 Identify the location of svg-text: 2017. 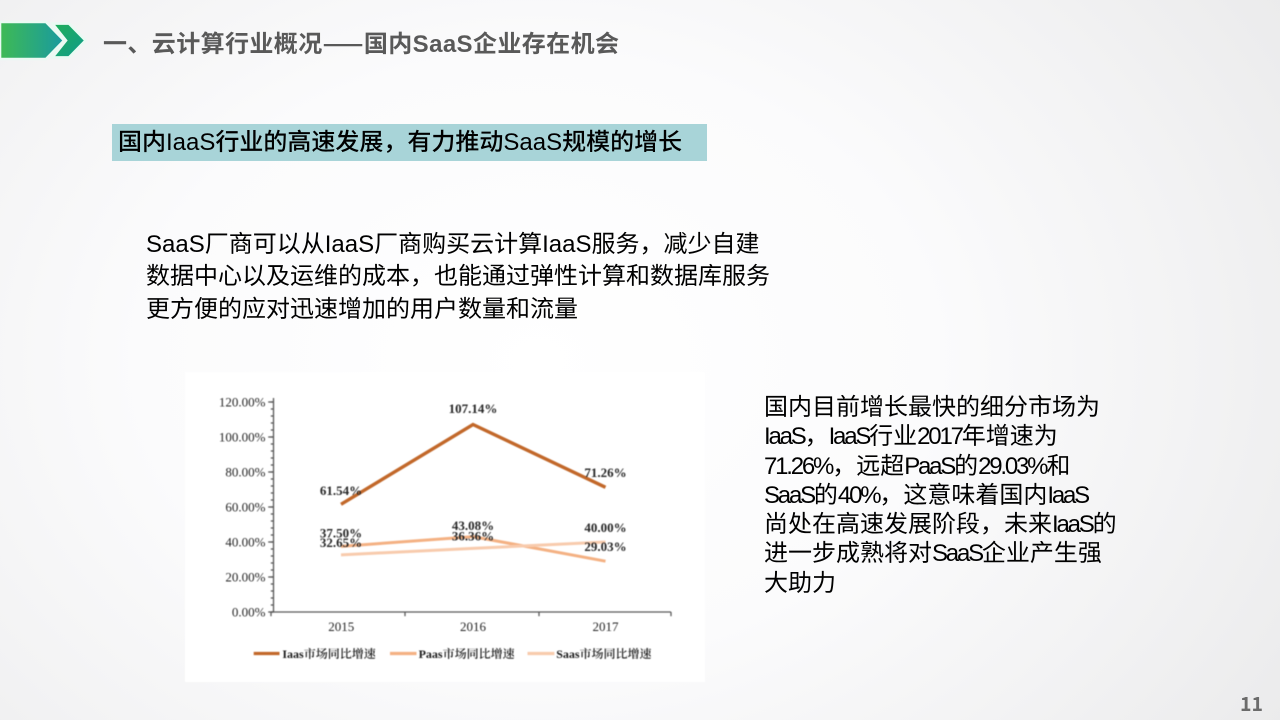
(606, 626).